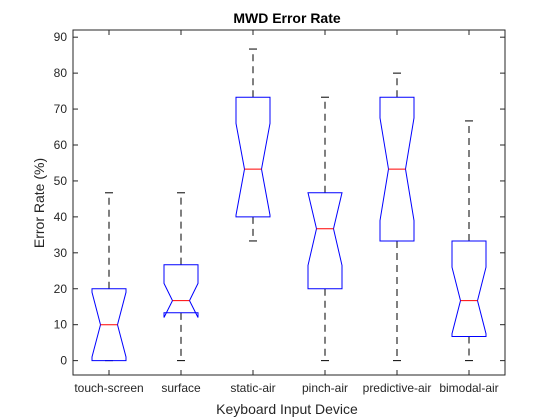 Image resolution: width=560 pixels, height=420 pixels. Describe the element at coordinates (61, 145) in the screenshot. I see `y-tick-label: 60` at that location.